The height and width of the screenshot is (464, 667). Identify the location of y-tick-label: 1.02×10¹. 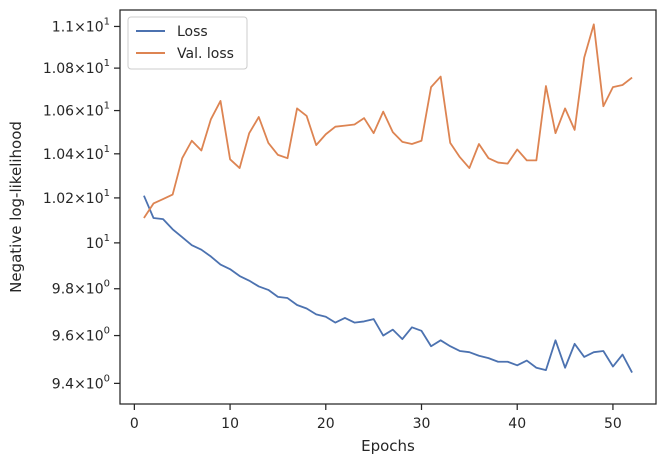
(76, 197).